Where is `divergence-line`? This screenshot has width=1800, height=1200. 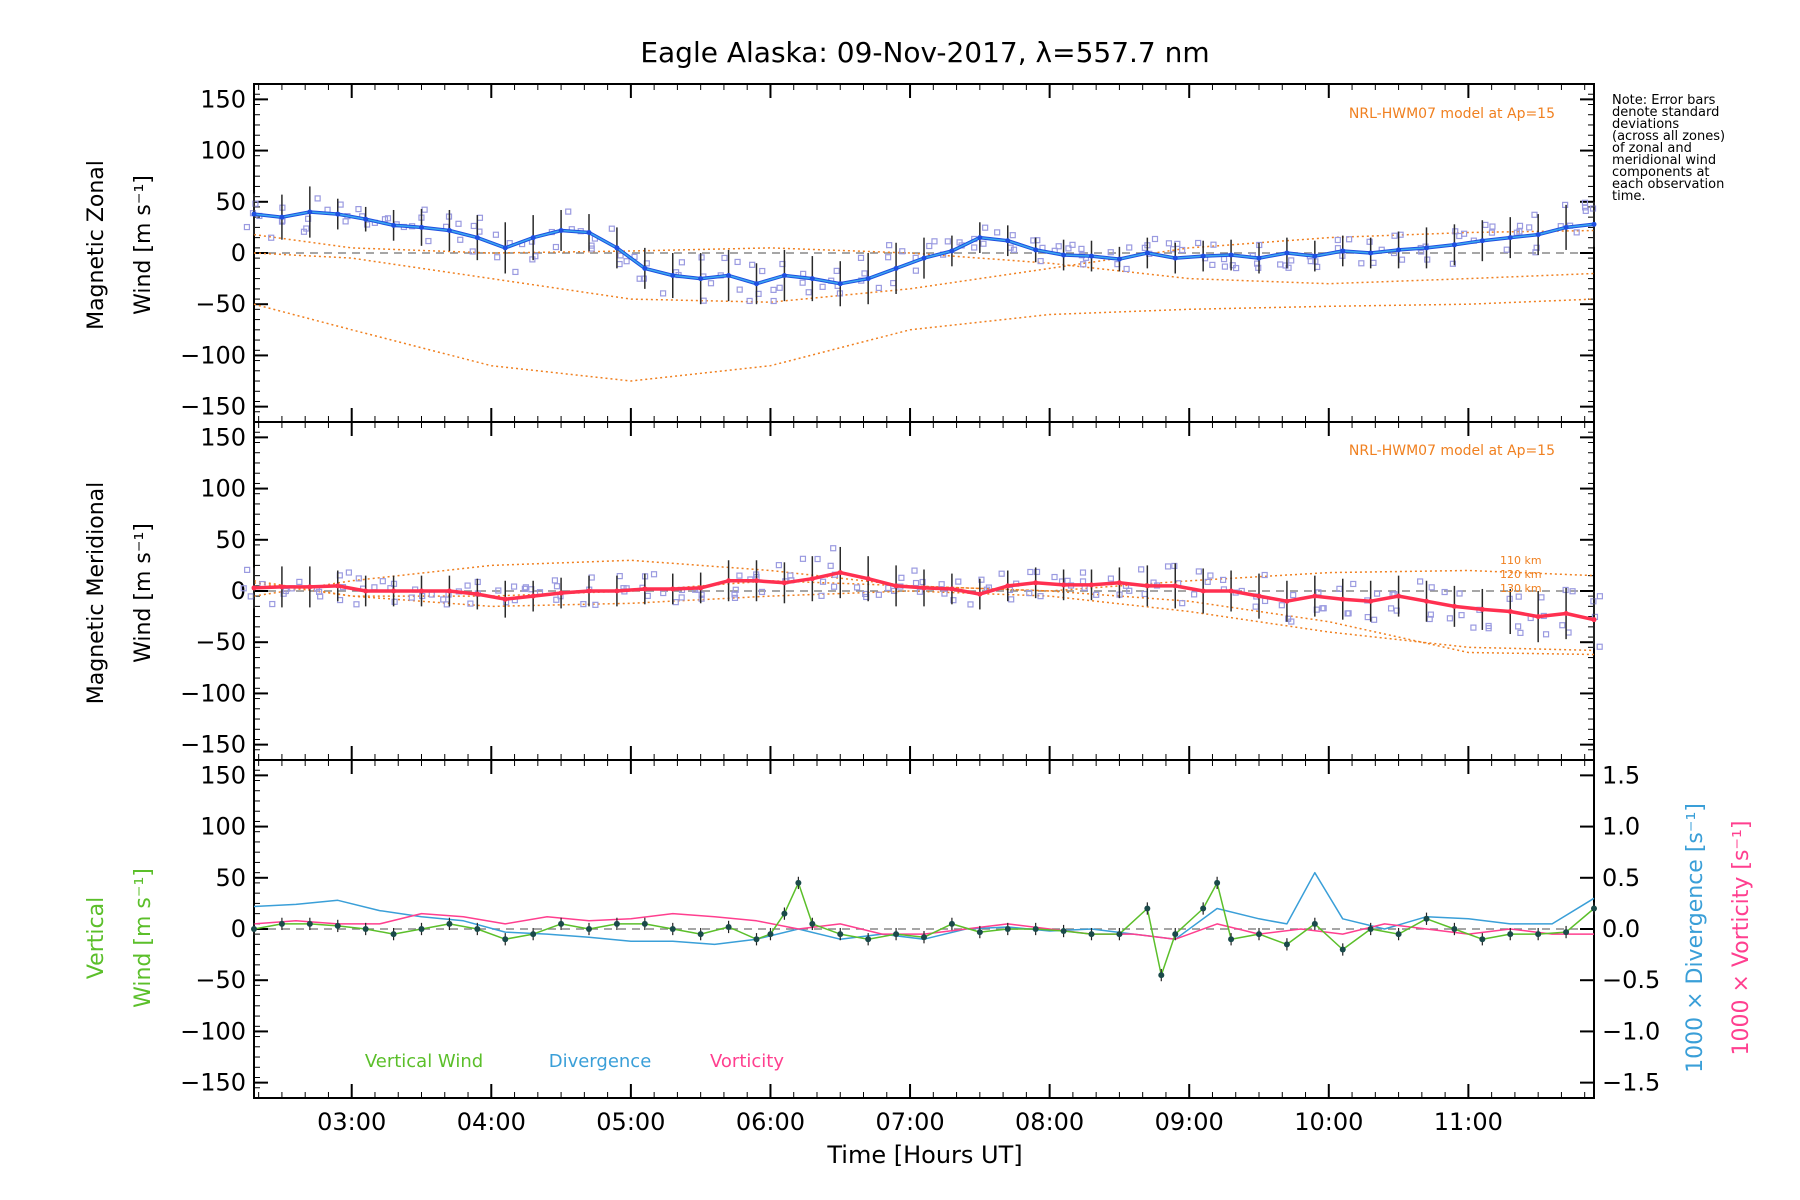
divergence-line is located at coordinates (924, 908).